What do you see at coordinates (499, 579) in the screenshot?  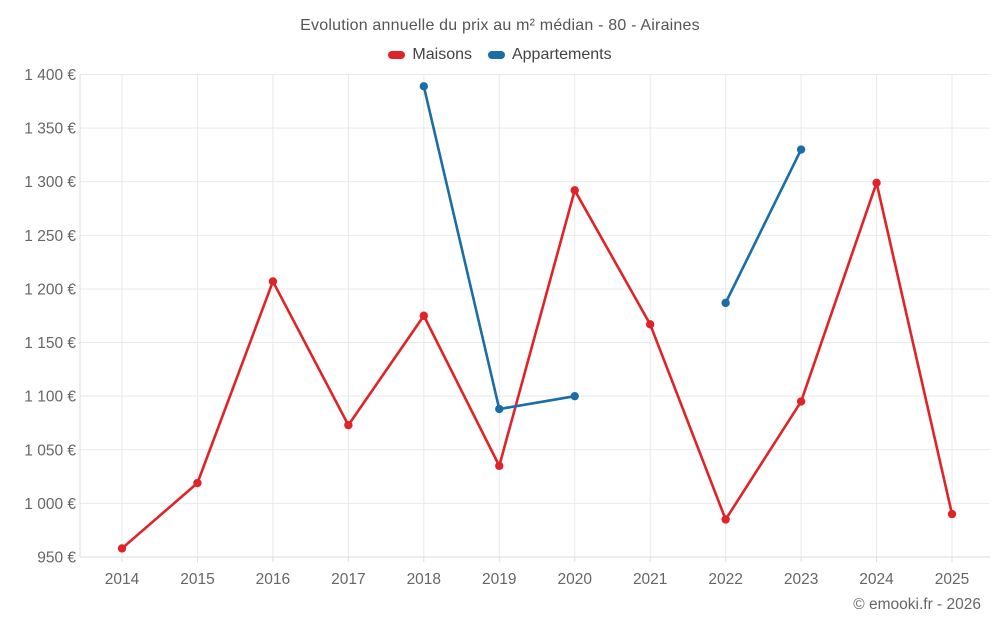 I see `x-axis-tick-label: 2019` at bounding box center [499, 579].